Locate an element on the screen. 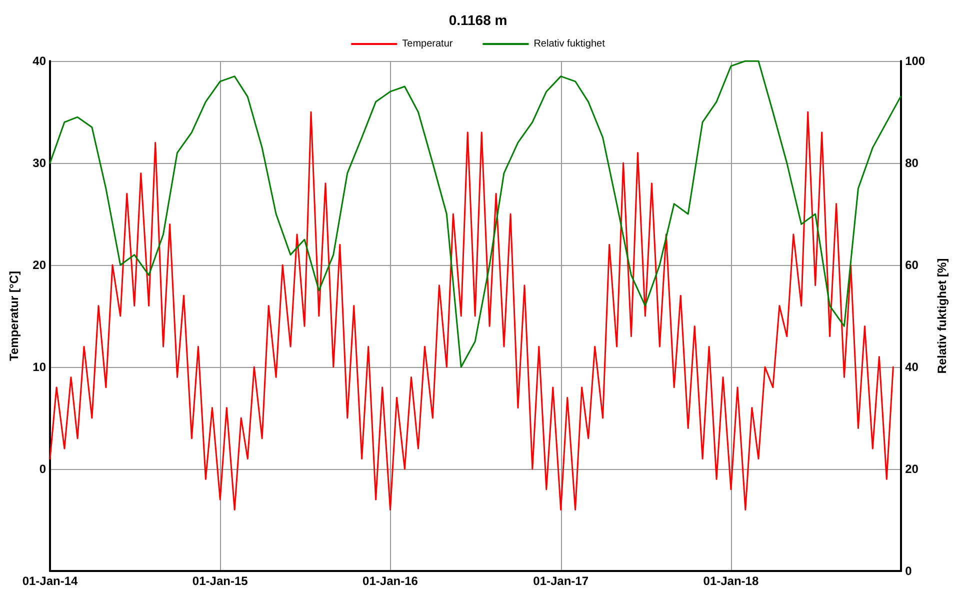 The width and height of the screenshot is (956, 589). y2-tick-label: 60 is located at coordinates (912, 265).